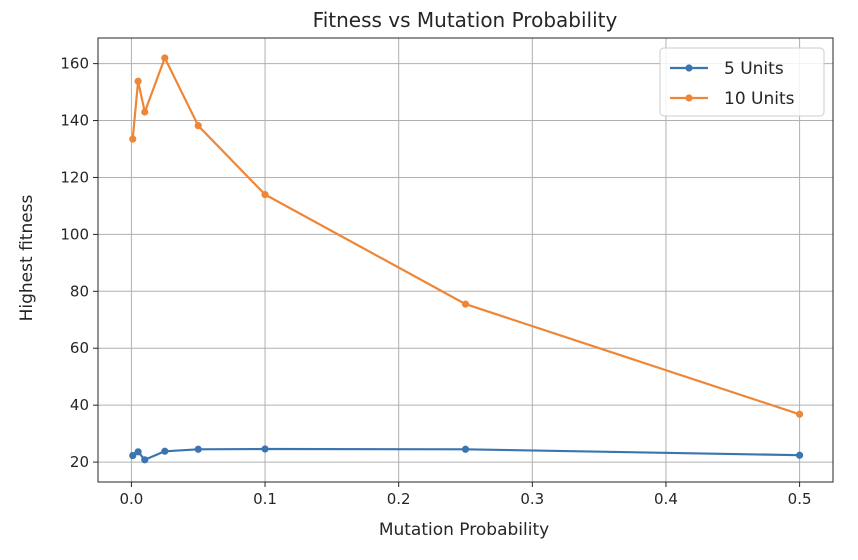 Image resolution: width=858 pixels, height=560 pixels. I want to click on y-tick-label: 120, so click(74, 177).